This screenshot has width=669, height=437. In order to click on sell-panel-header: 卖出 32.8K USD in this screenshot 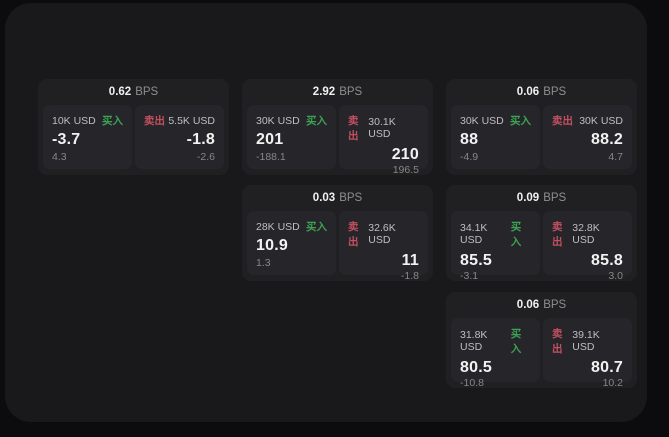, I will do `click(587, 234)`.